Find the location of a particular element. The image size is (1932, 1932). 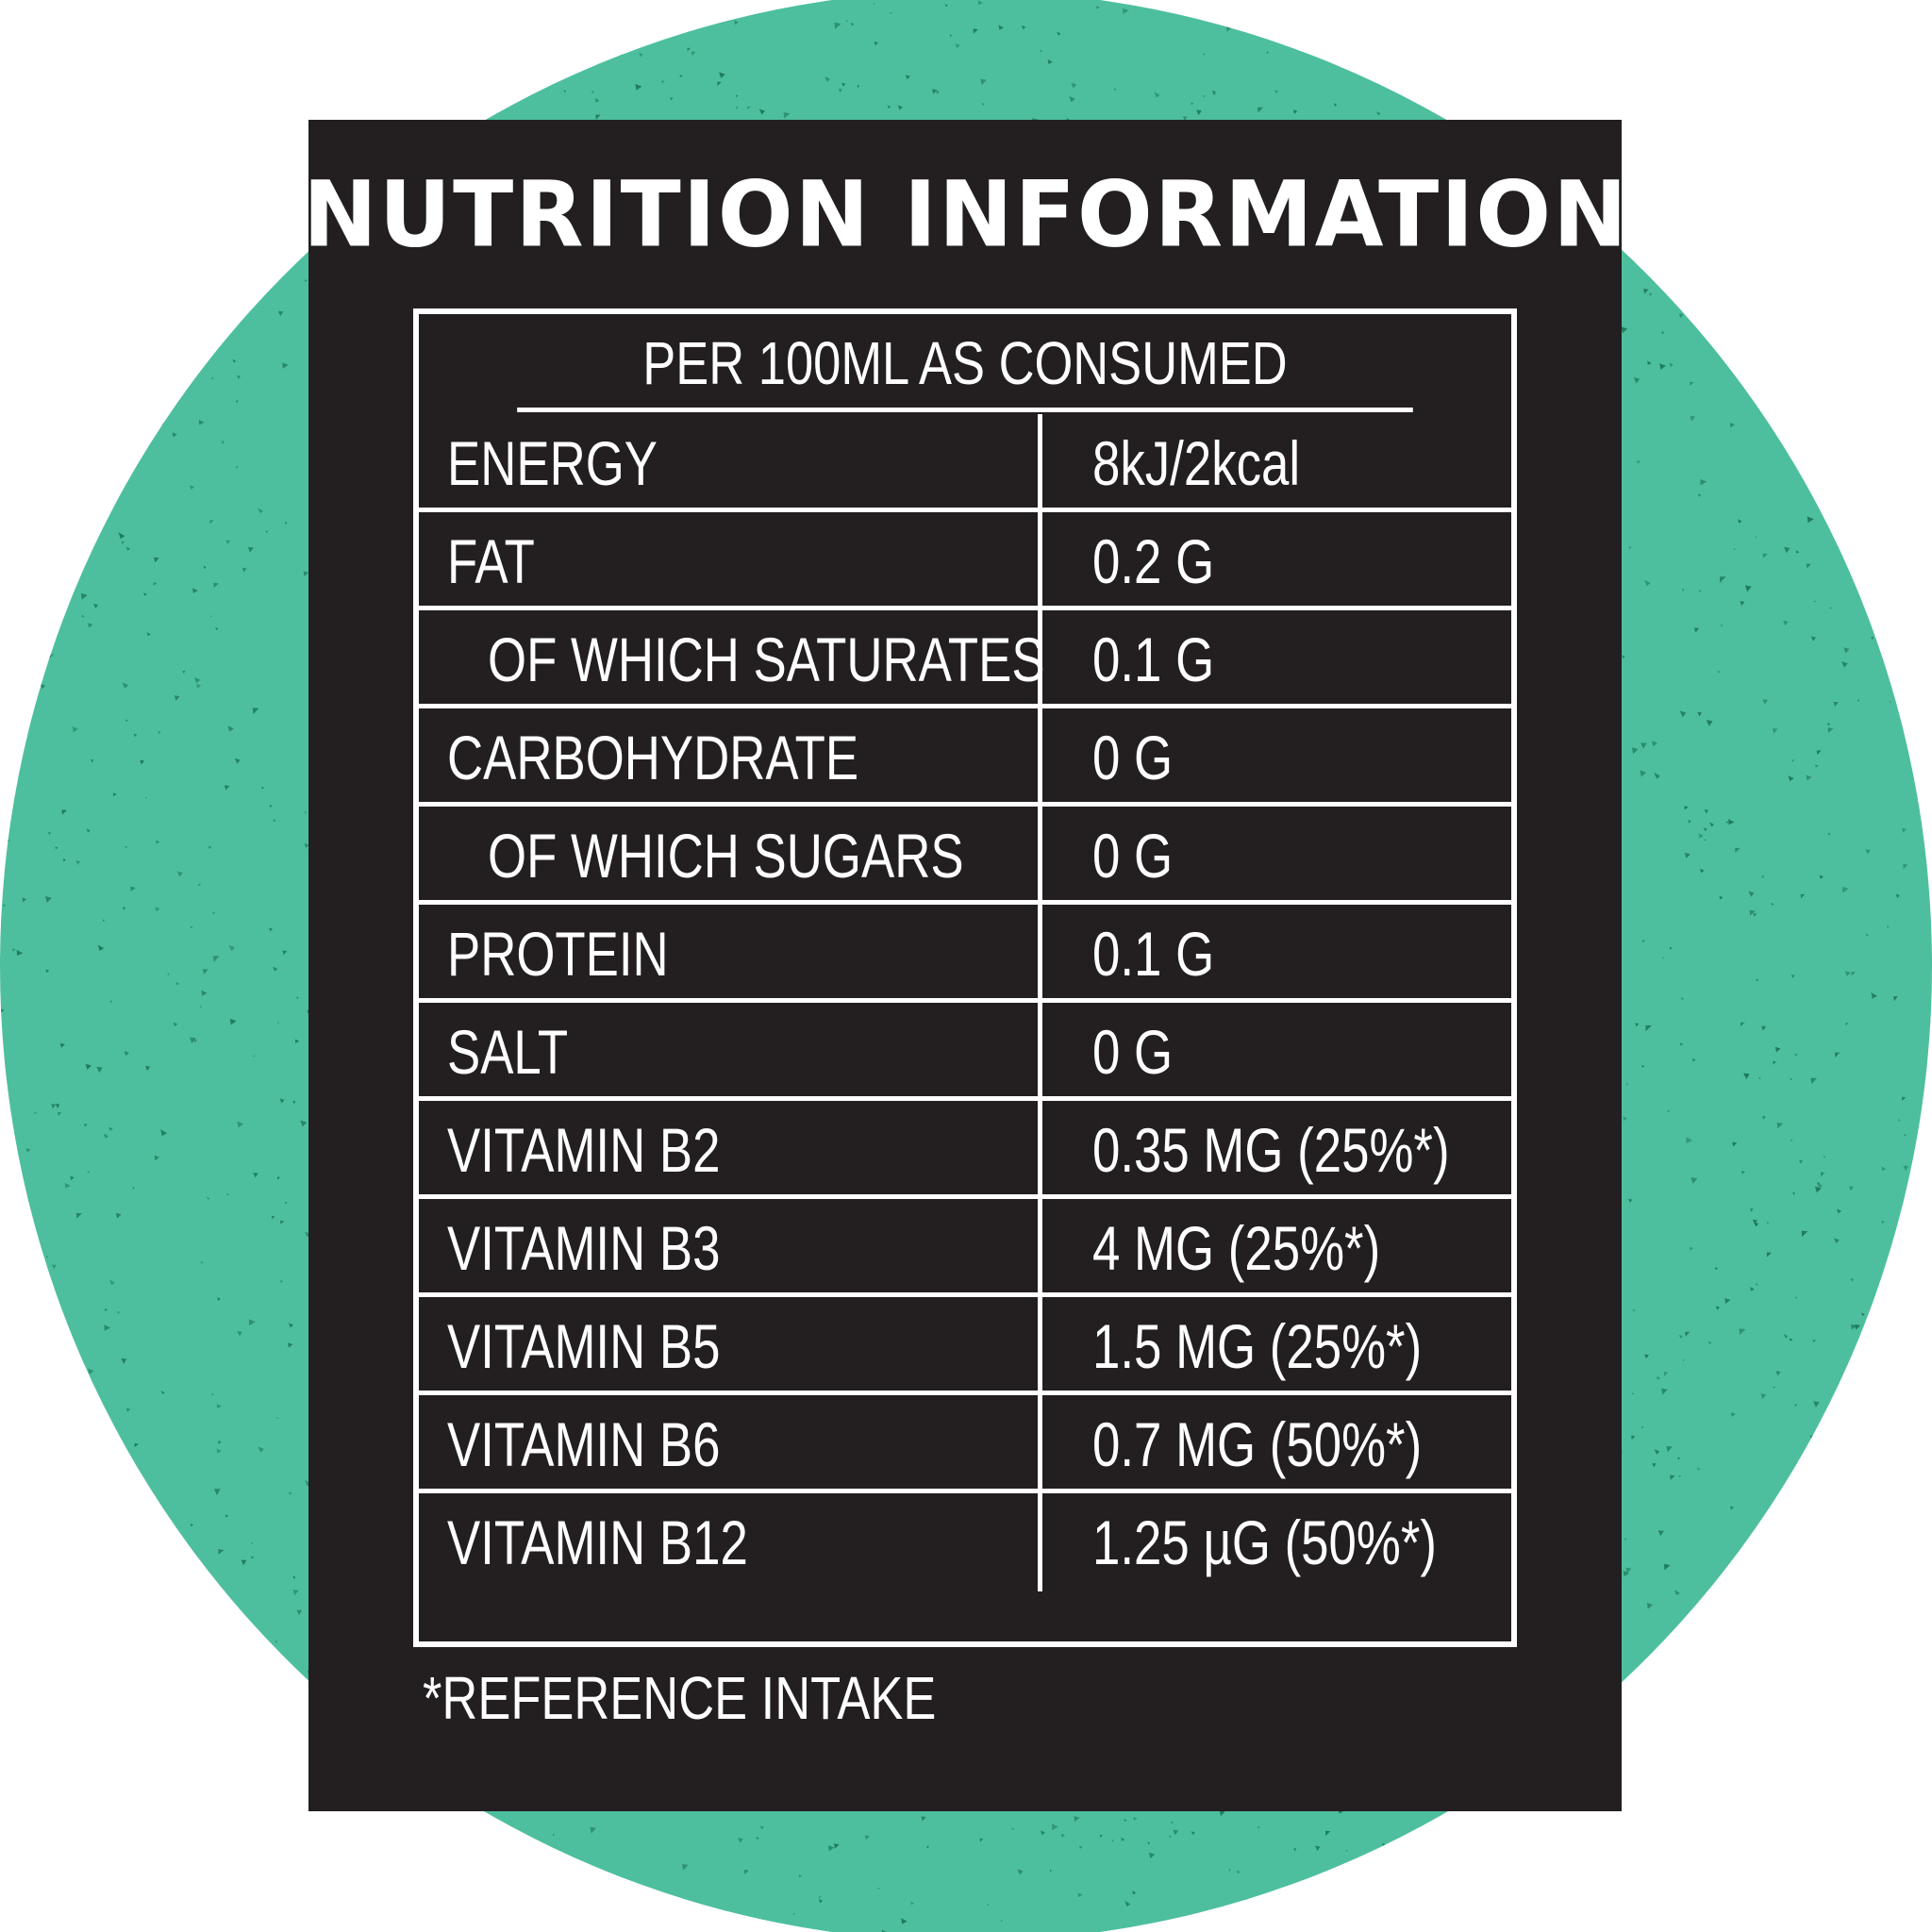

column-divider is located at coordinates (1040, 559).